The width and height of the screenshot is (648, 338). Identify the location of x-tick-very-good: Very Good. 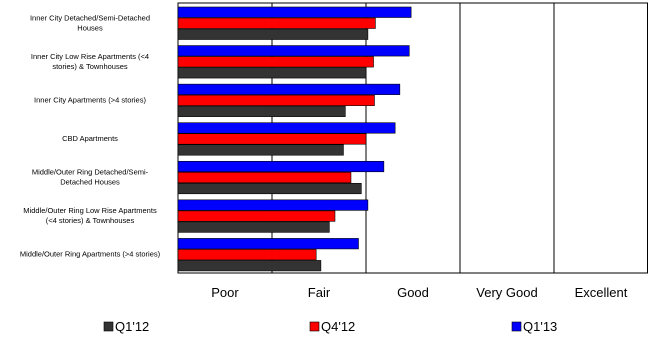
(506, 292).